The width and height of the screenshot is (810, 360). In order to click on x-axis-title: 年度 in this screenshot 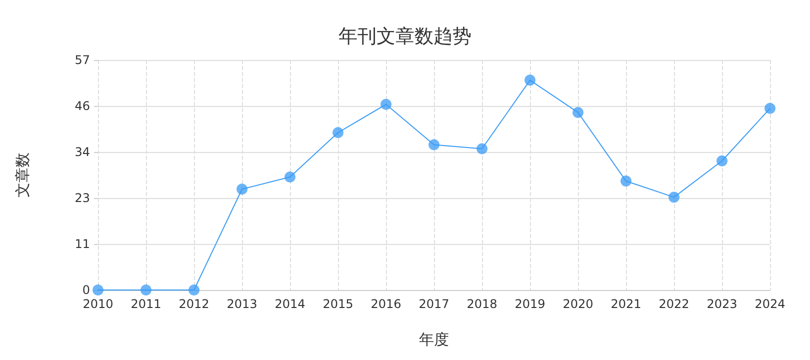, I will do `click(434, 339)`.